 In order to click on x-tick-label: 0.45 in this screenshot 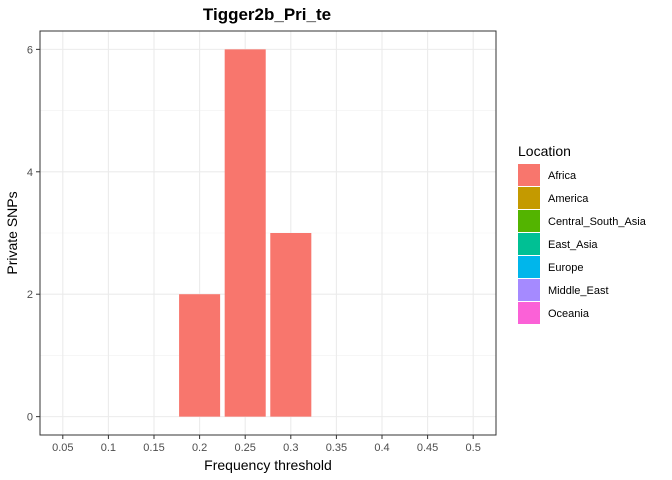, I will do `click(427, 448)`.